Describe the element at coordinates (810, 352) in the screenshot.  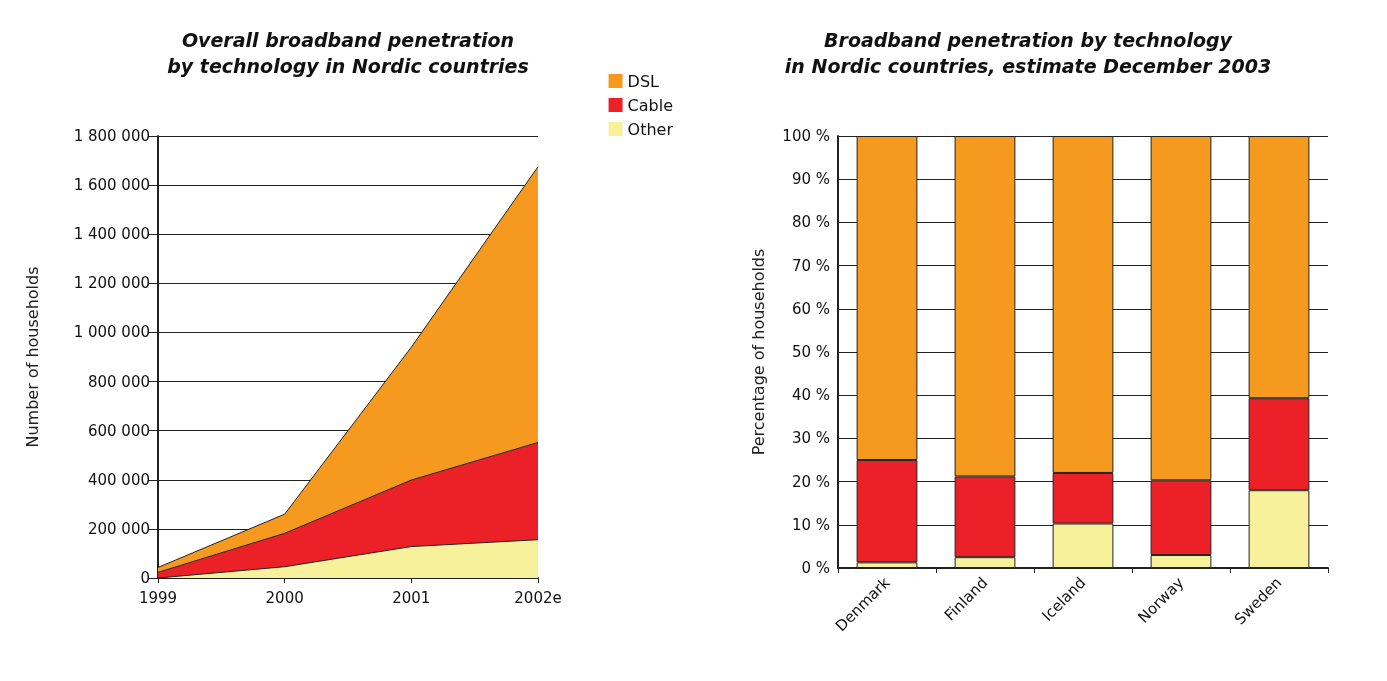
I see `y-tick-label: 50 %` at that location.